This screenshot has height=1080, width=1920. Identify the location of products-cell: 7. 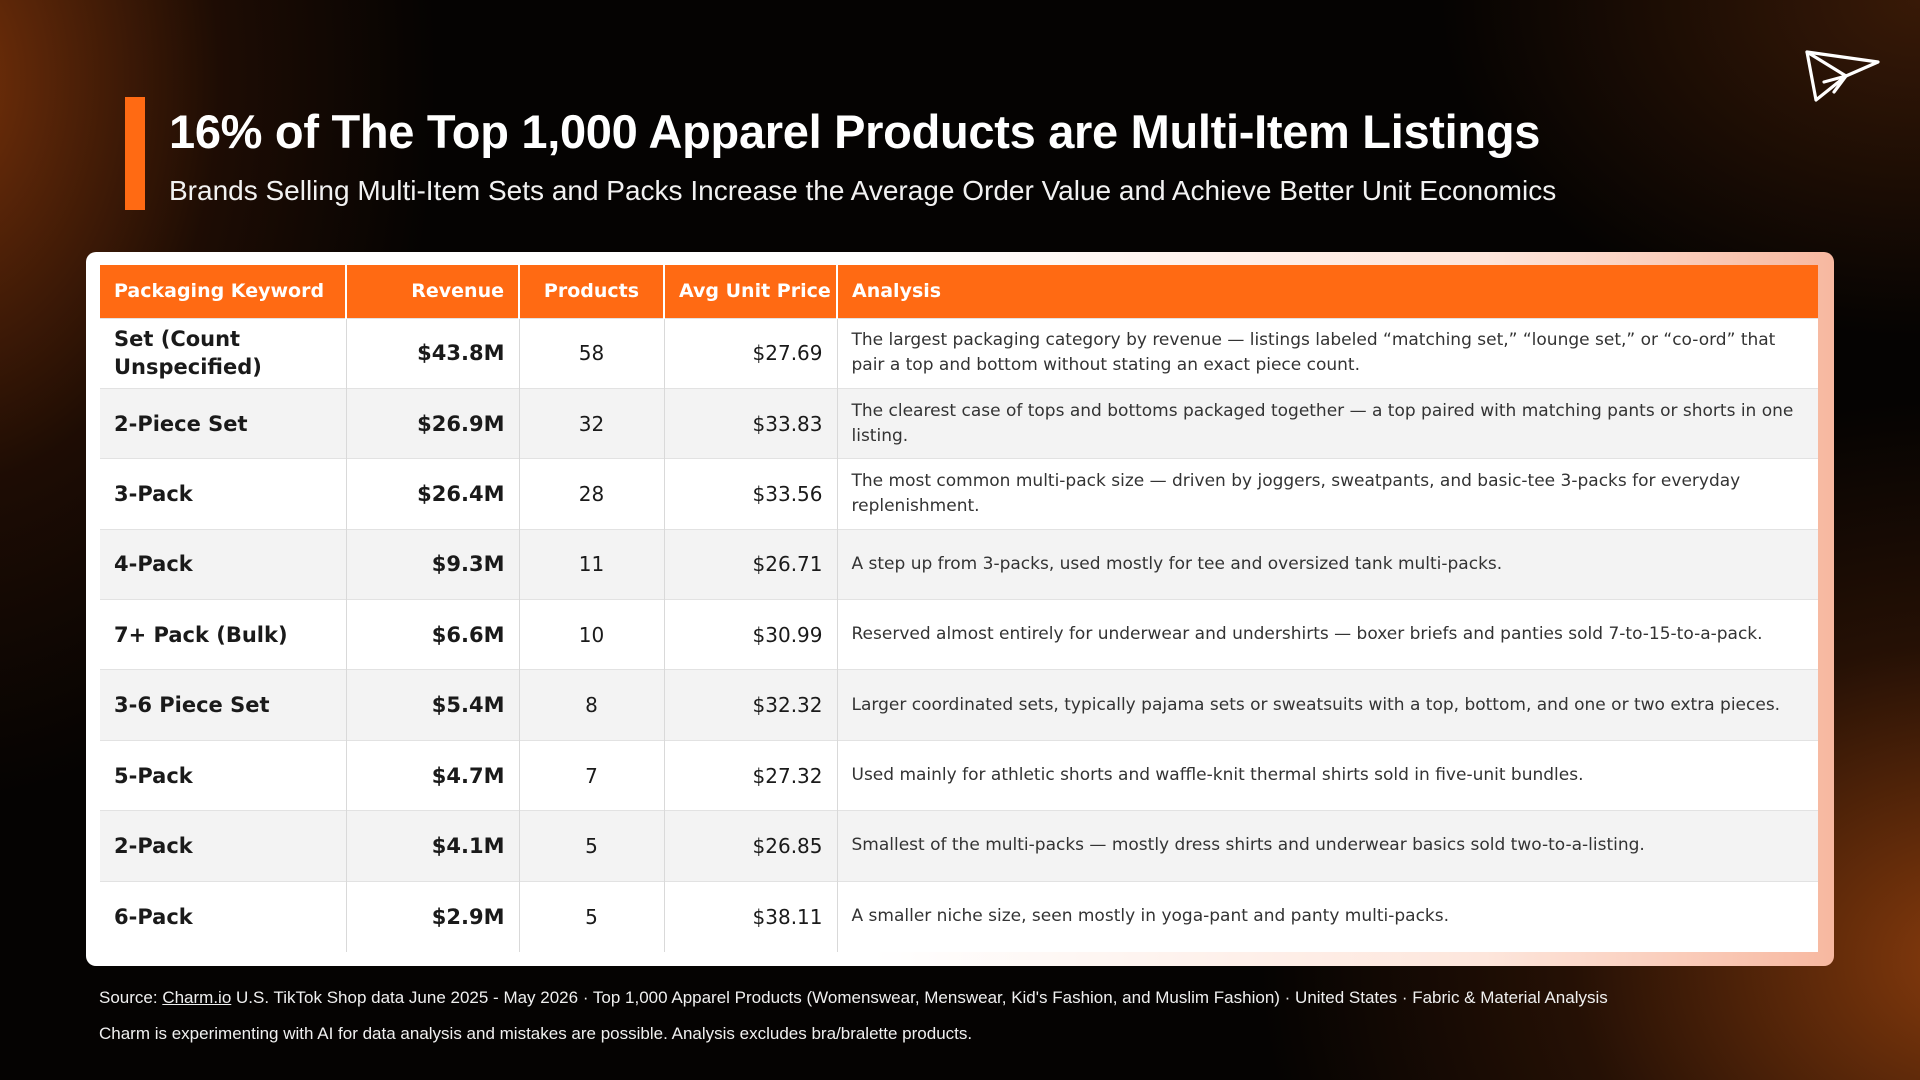
(591, 775).